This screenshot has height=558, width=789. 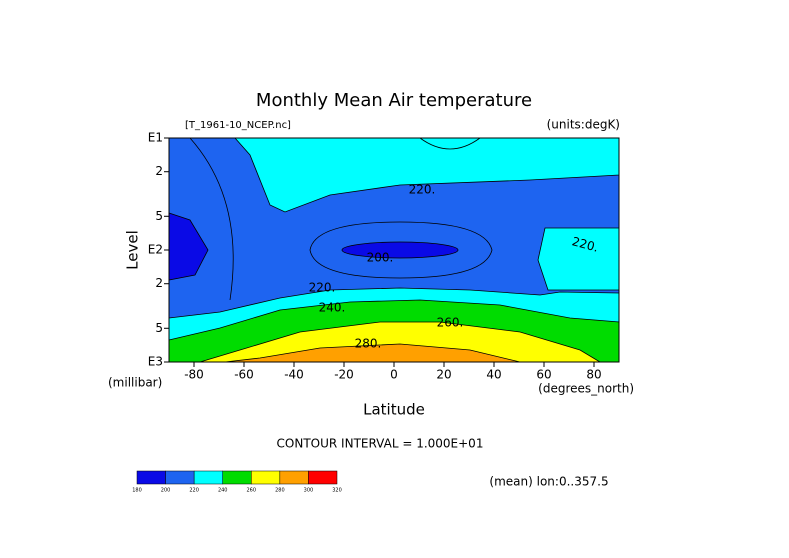 I want to click on colorbar-label: 180, so click(x=137, y=491).